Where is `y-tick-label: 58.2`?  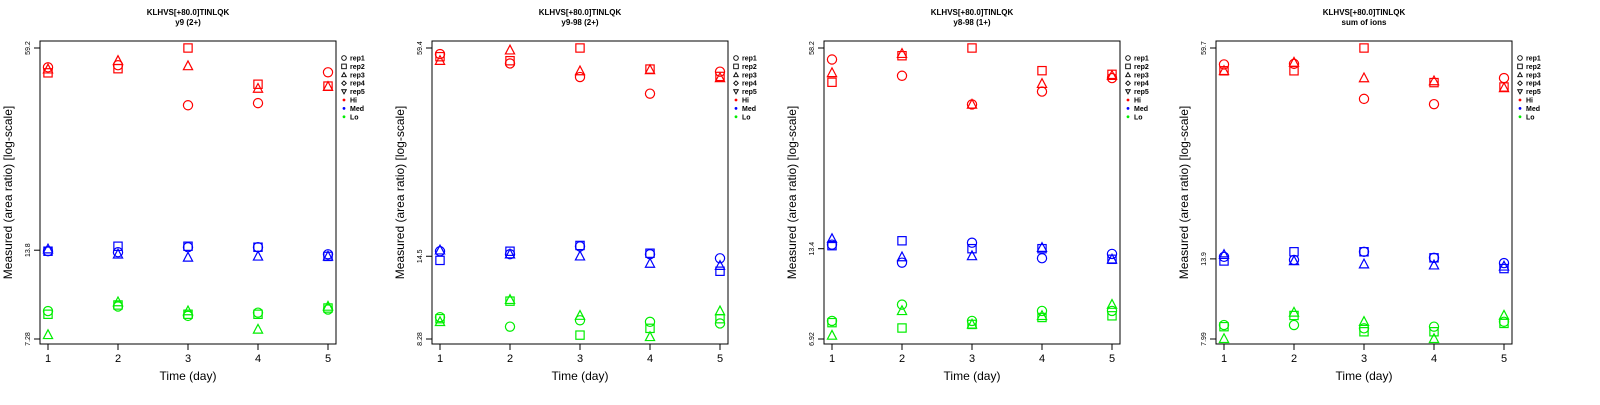 y-tick-label: 58.2 is located at coordinates (812, 48).